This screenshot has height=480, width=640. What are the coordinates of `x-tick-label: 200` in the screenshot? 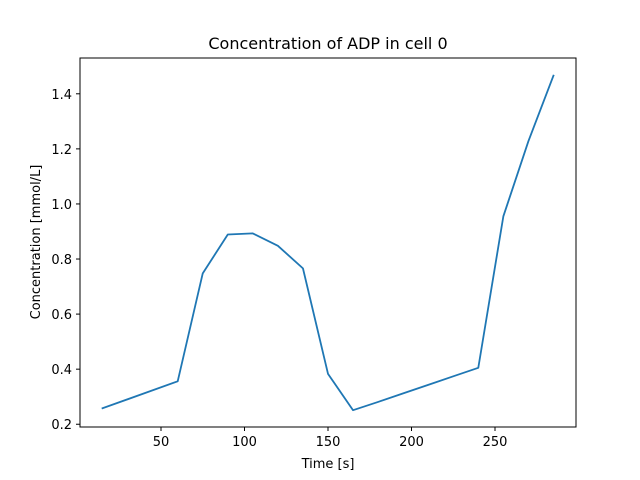 It's located at (411, 442).